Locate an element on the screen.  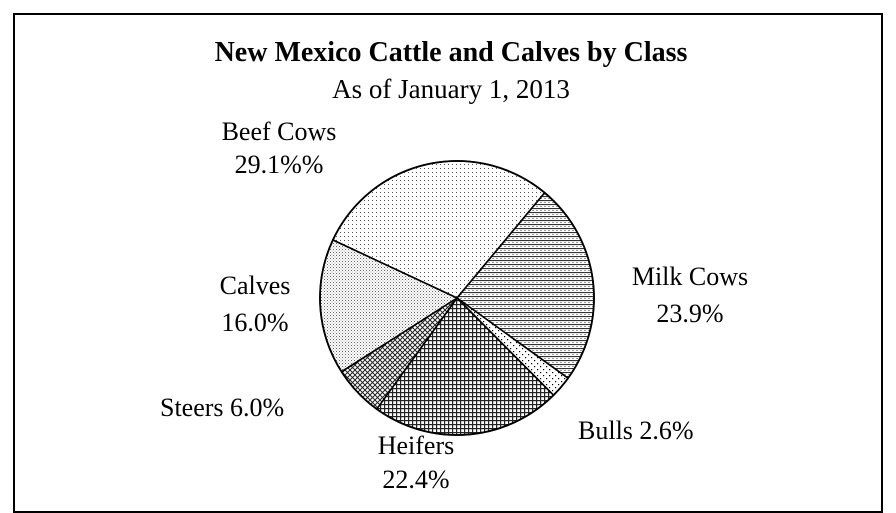
slice-label-steers: Steers 6.0% is located at coordinates (222, 407).